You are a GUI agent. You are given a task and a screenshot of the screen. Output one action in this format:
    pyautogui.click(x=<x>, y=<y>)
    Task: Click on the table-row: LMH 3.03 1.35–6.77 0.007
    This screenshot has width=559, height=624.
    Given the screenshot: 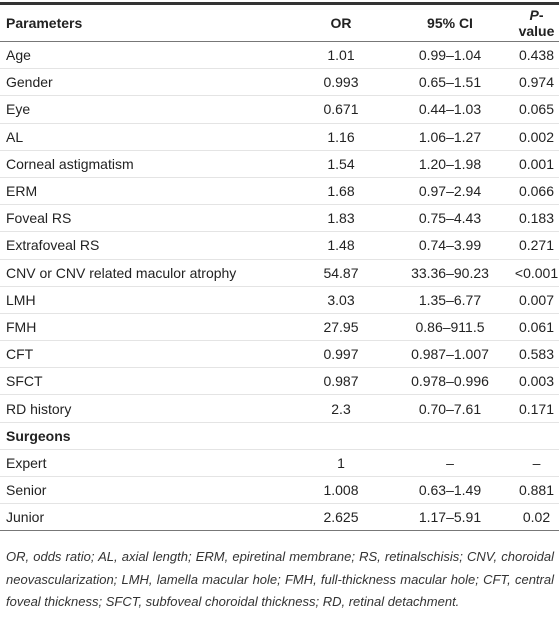 What is the action you would take?
    pyautogui.click(x=279, y=300)
    